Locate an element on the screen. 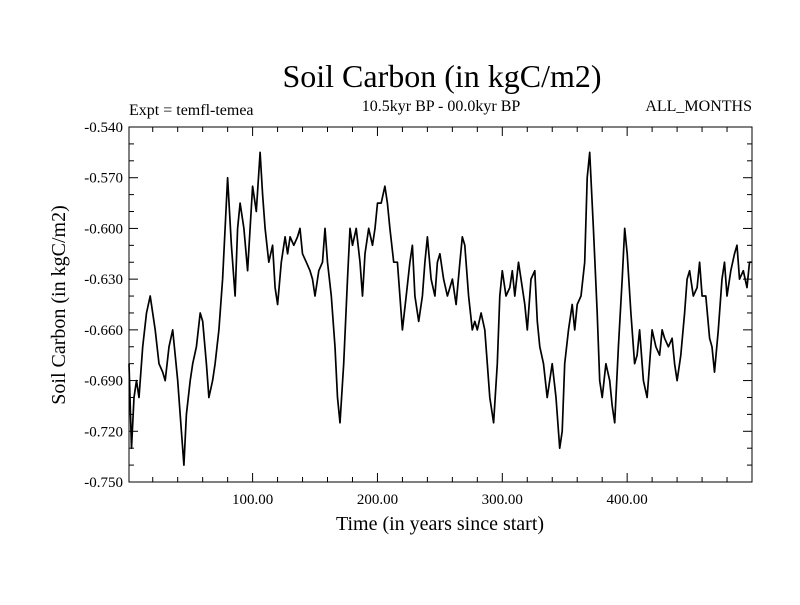 The height and width of the screenshot is (605, 800). x-tick-label: 200.00 is located at coordinates (377, 500).